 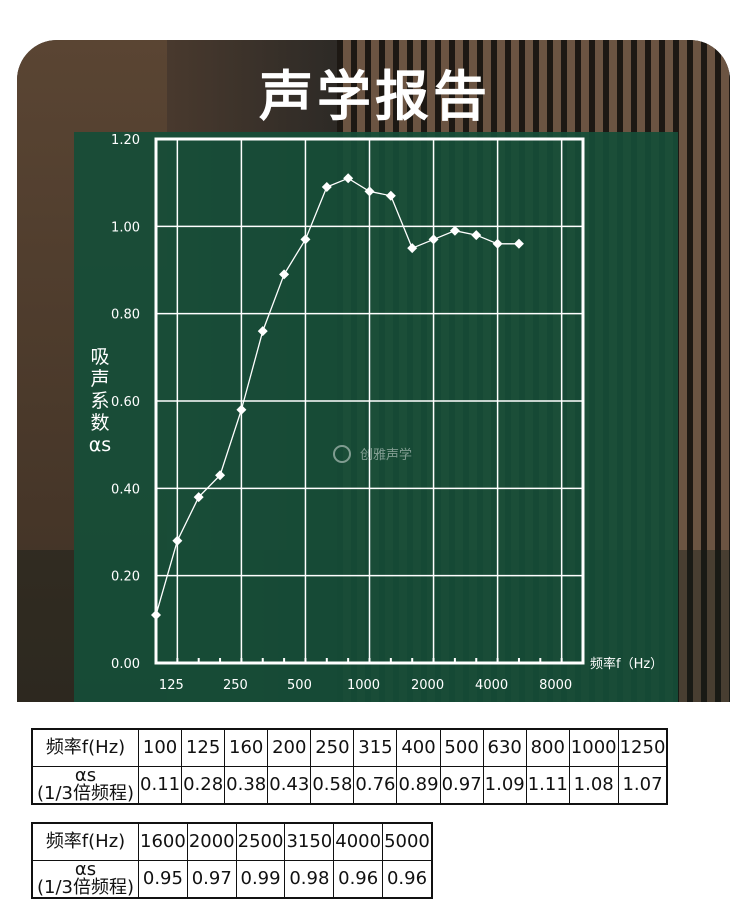 I want to click on y-tick-label: 1.00, so click(x=125, y=227).